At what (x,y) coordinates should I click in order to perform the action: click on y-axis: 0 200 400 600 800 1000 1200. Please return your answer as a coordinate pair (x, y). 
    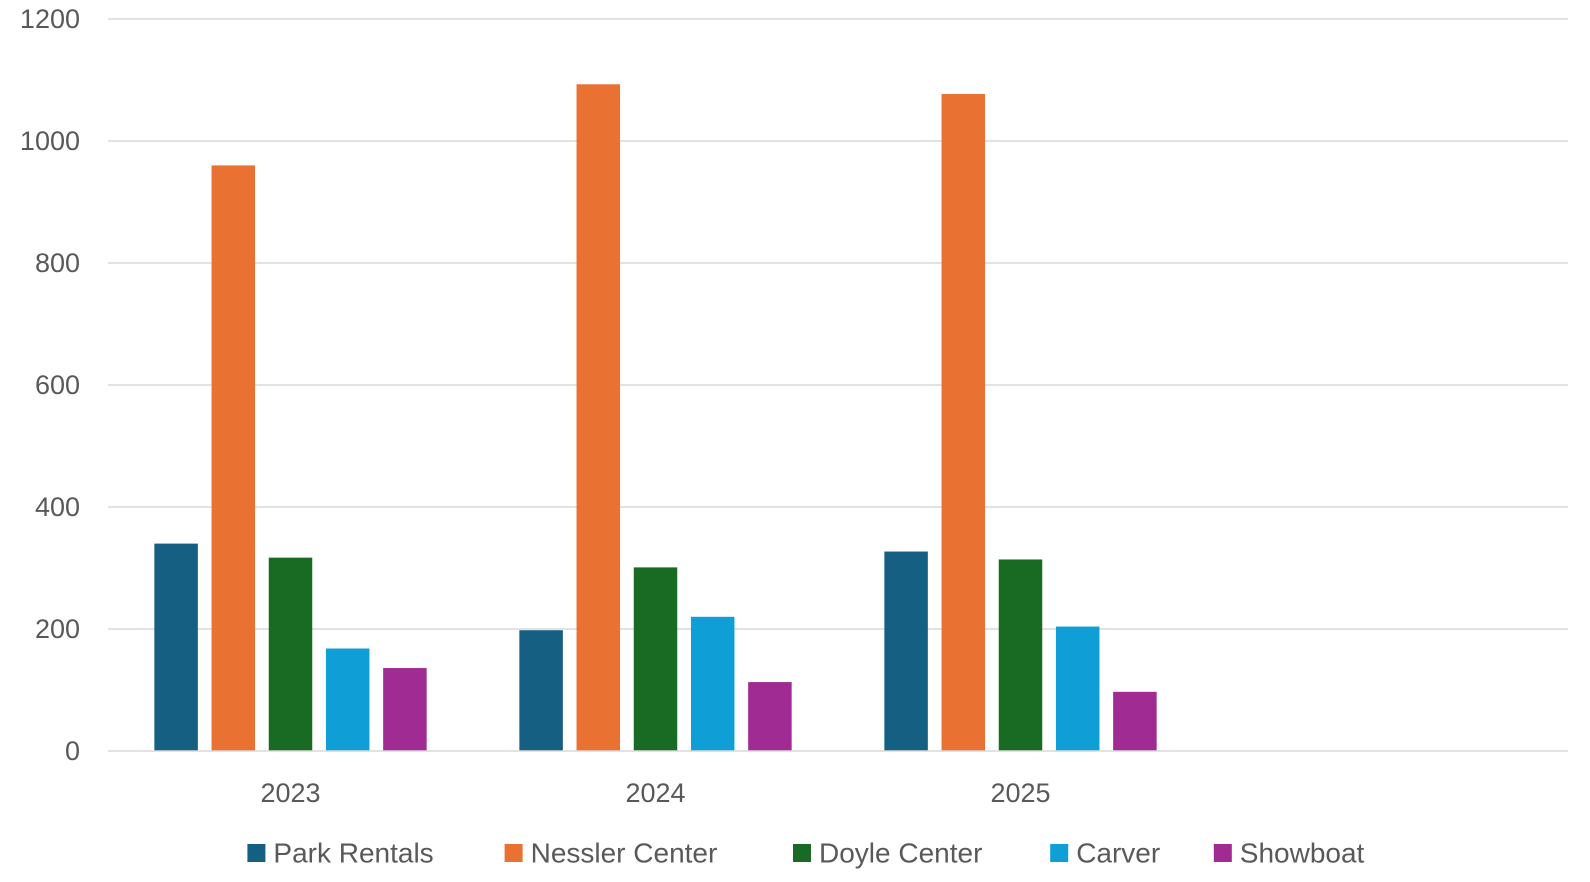
    Looking at the image, I should click on (50, 385).